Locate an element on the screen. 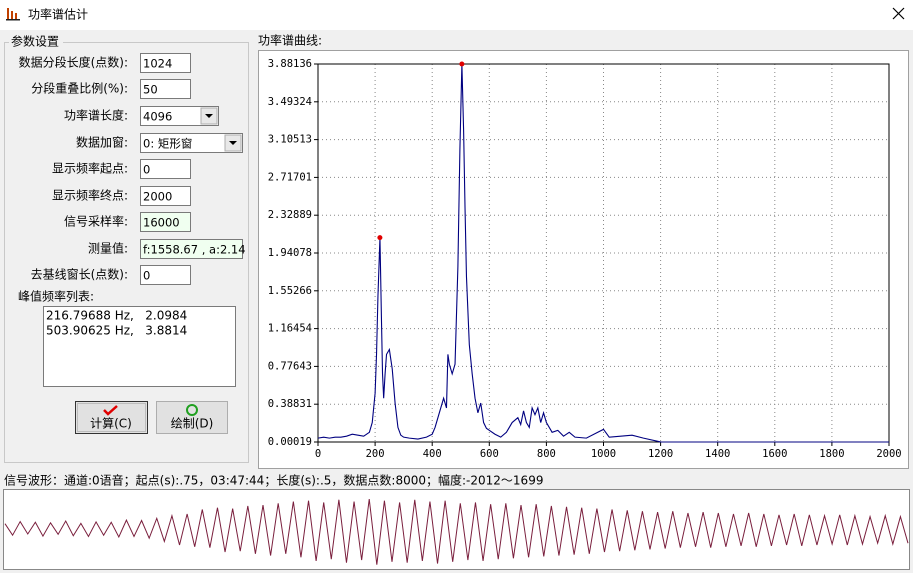 The width and height of the screenshot is (913, 573). button-label: 计算(C) is located at coordinates (111, 423).